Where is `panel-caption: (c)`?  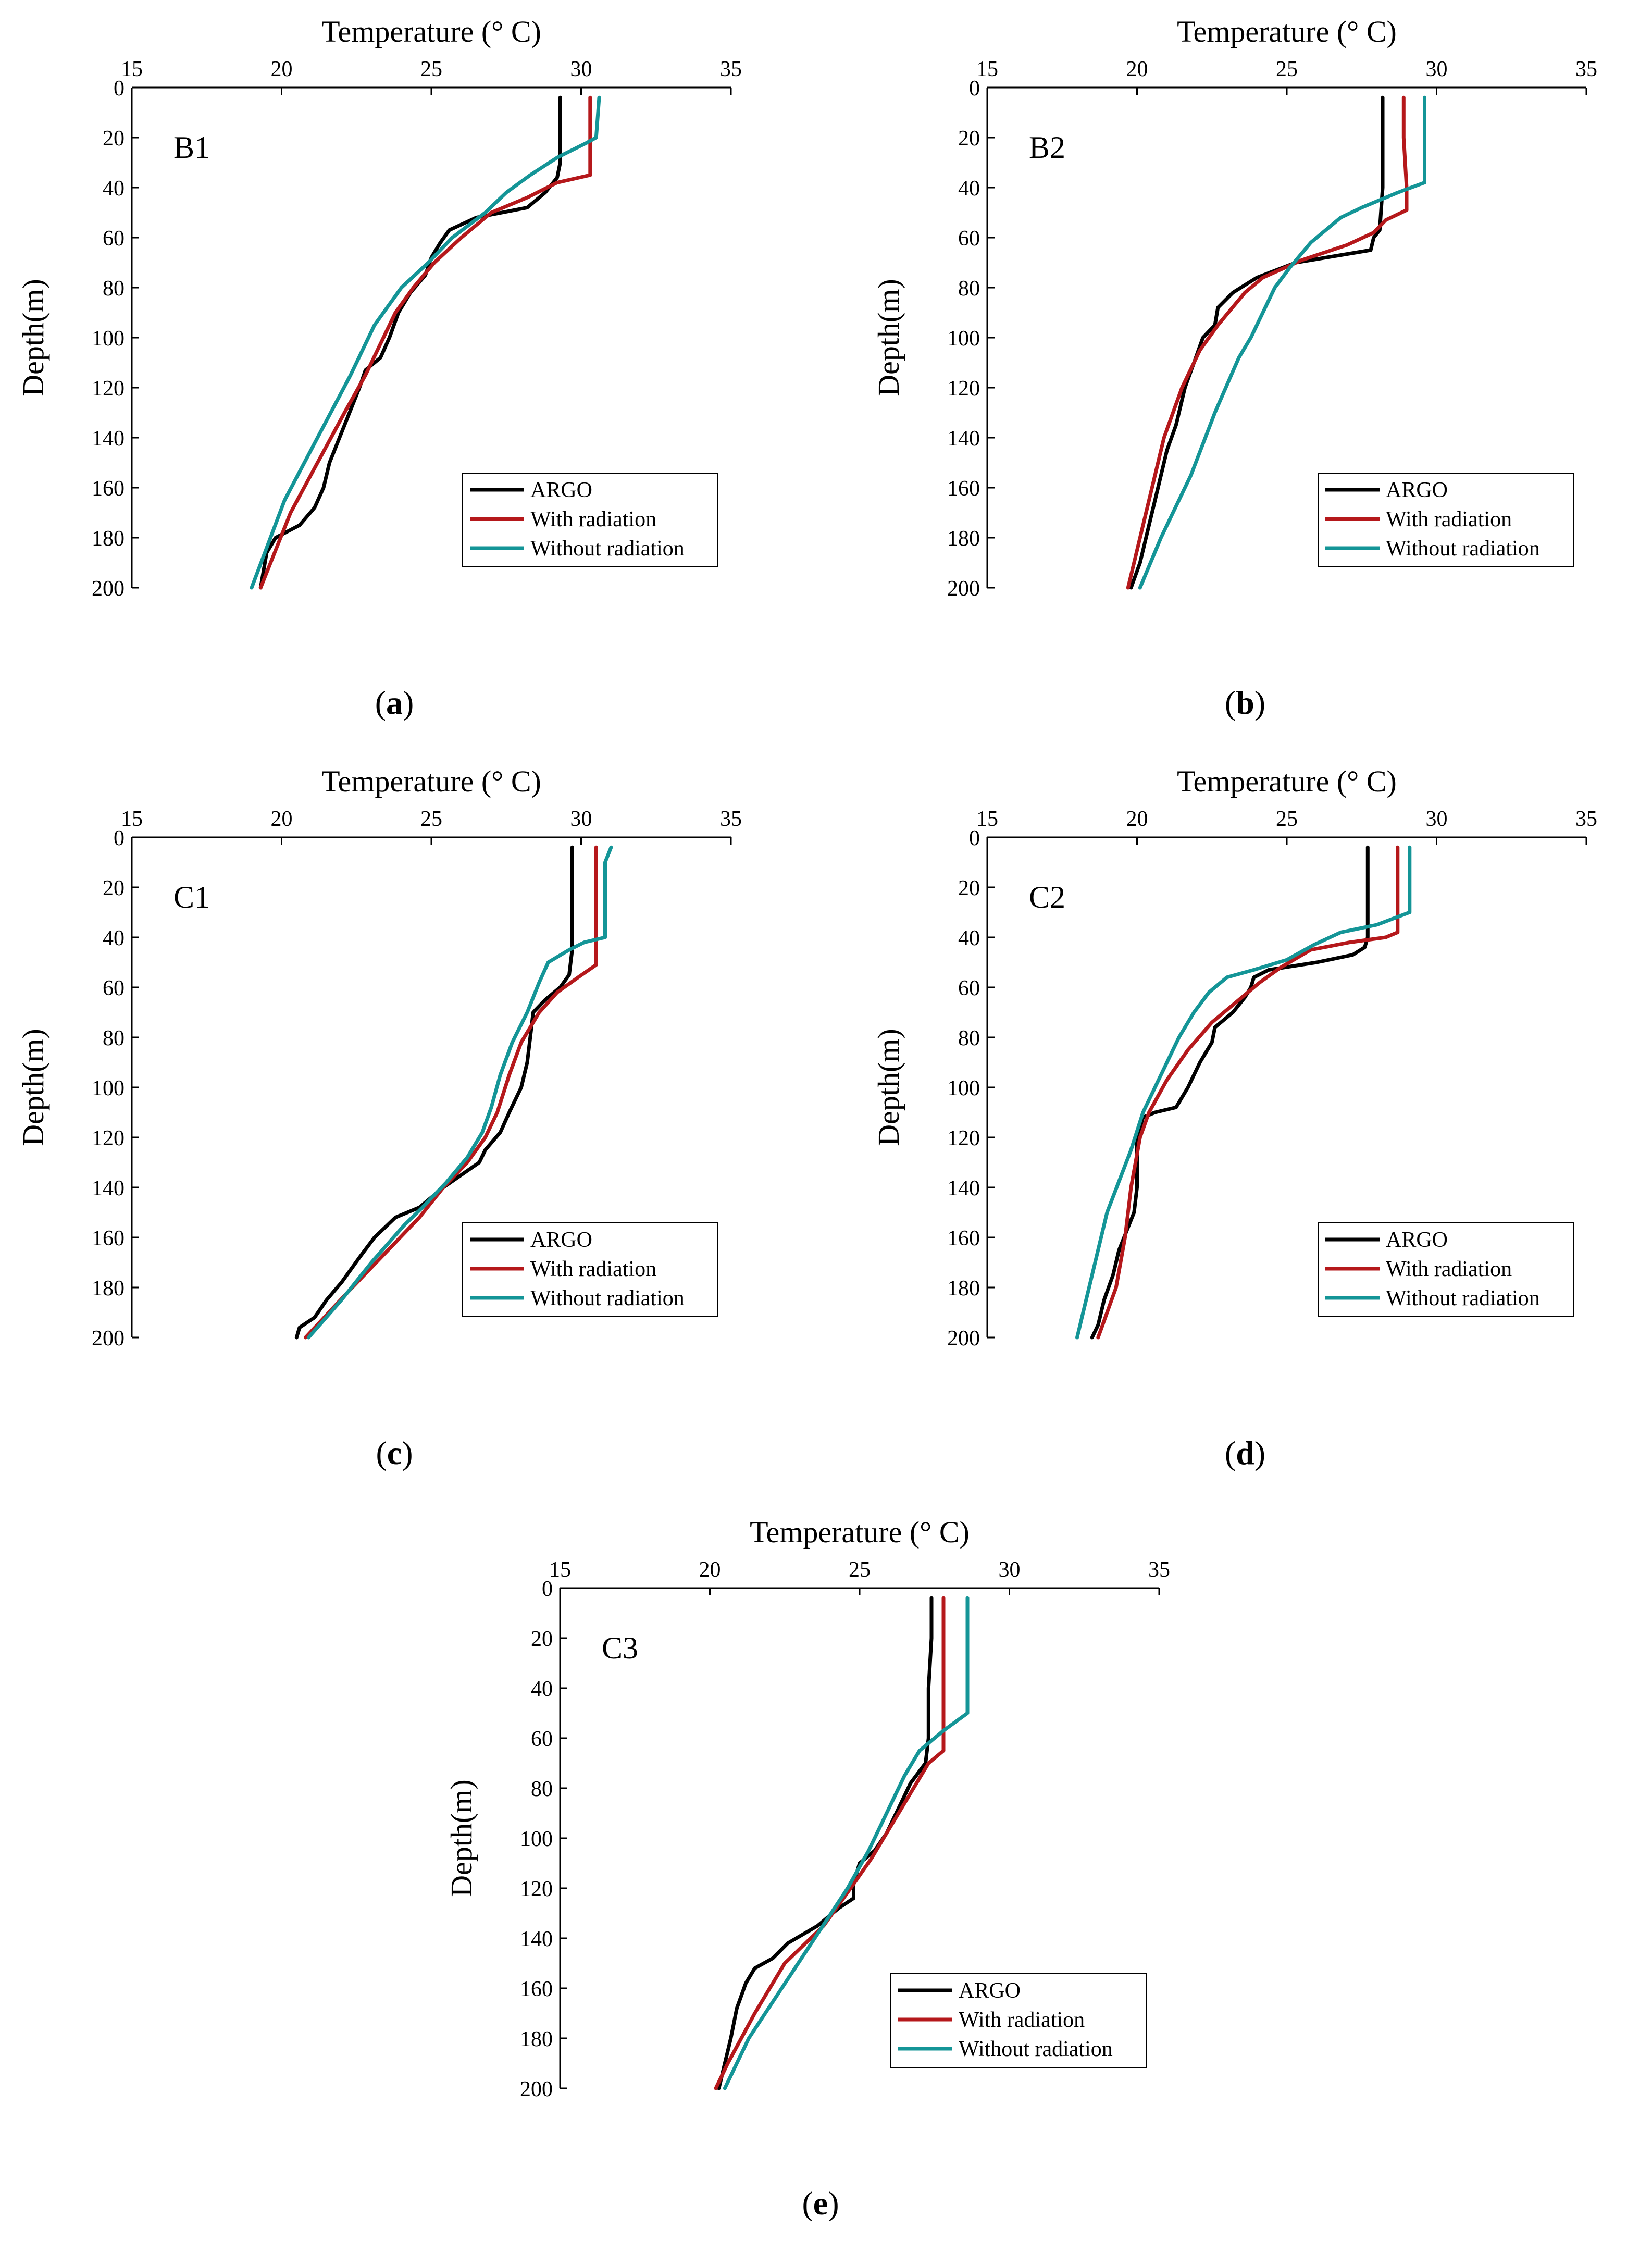 panel-caption: (c) is located at coordinates (394, 1452).